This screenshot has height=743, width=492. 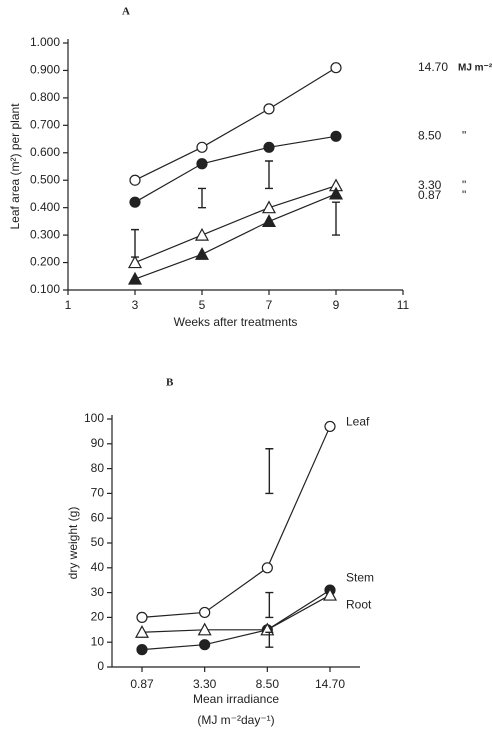 What do you see at coordinates (430, 185) in the screenshot?
I see `series-label: 3.30` at bounding box center [430, 185].